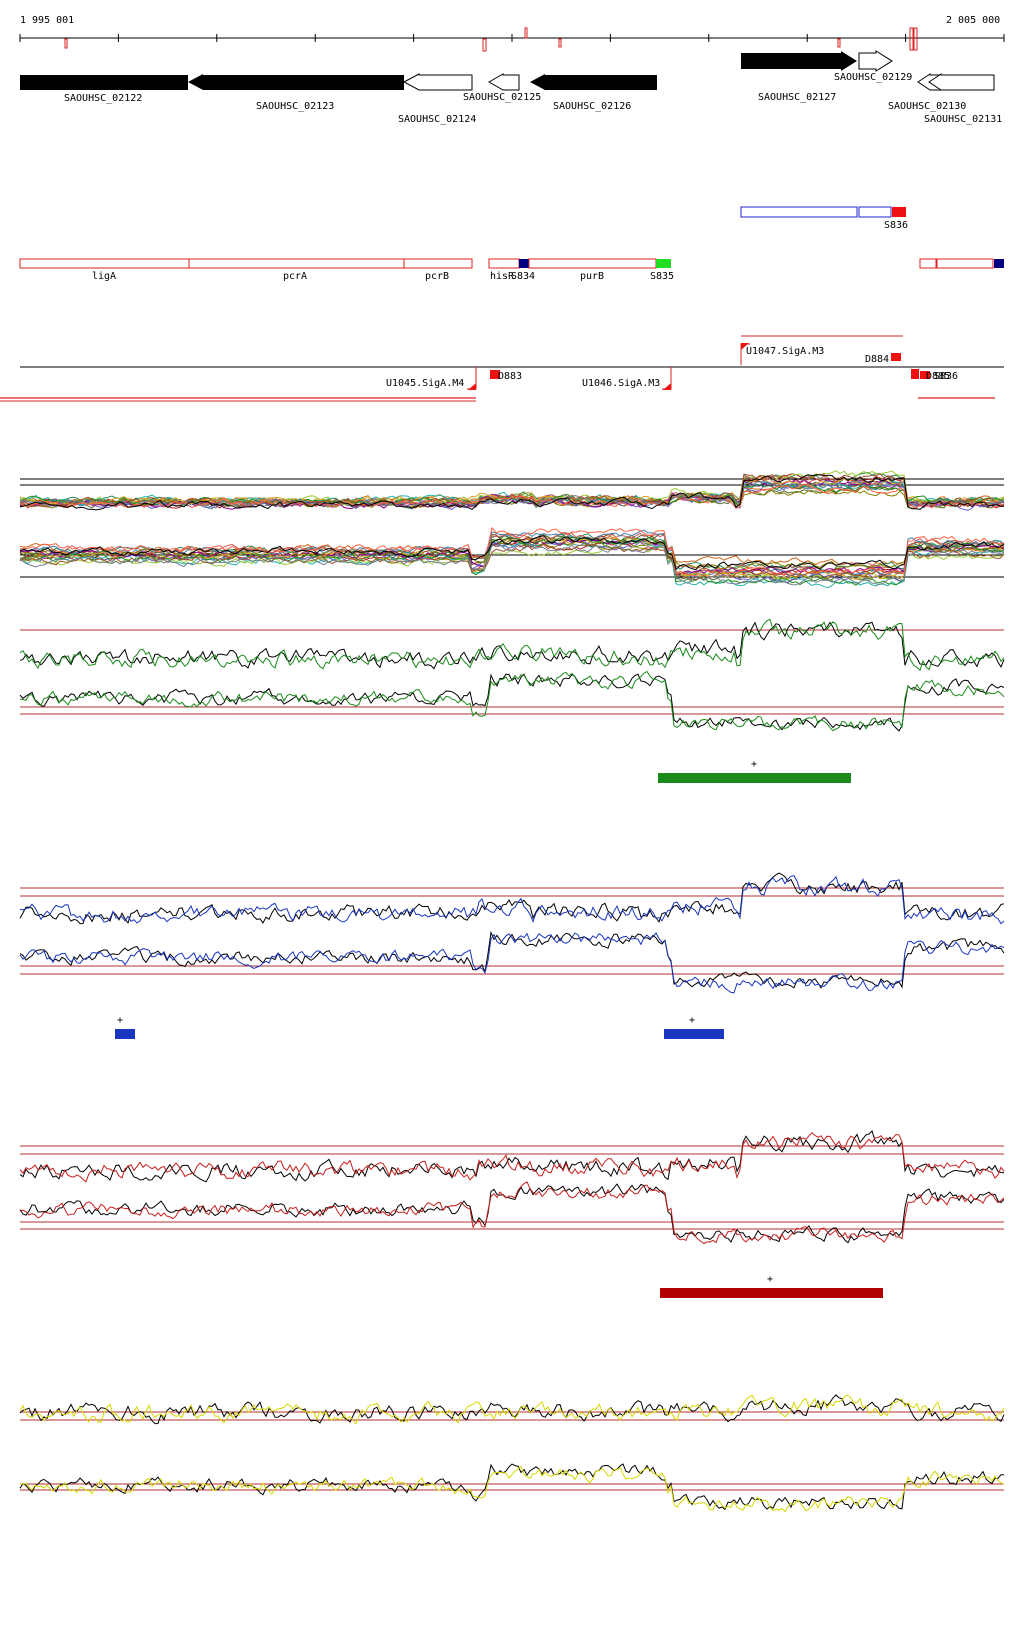  Describe the element at coordinates (295, 106) in the screenshot. I see `gene-label: SAOUHSC_02123` at that location.